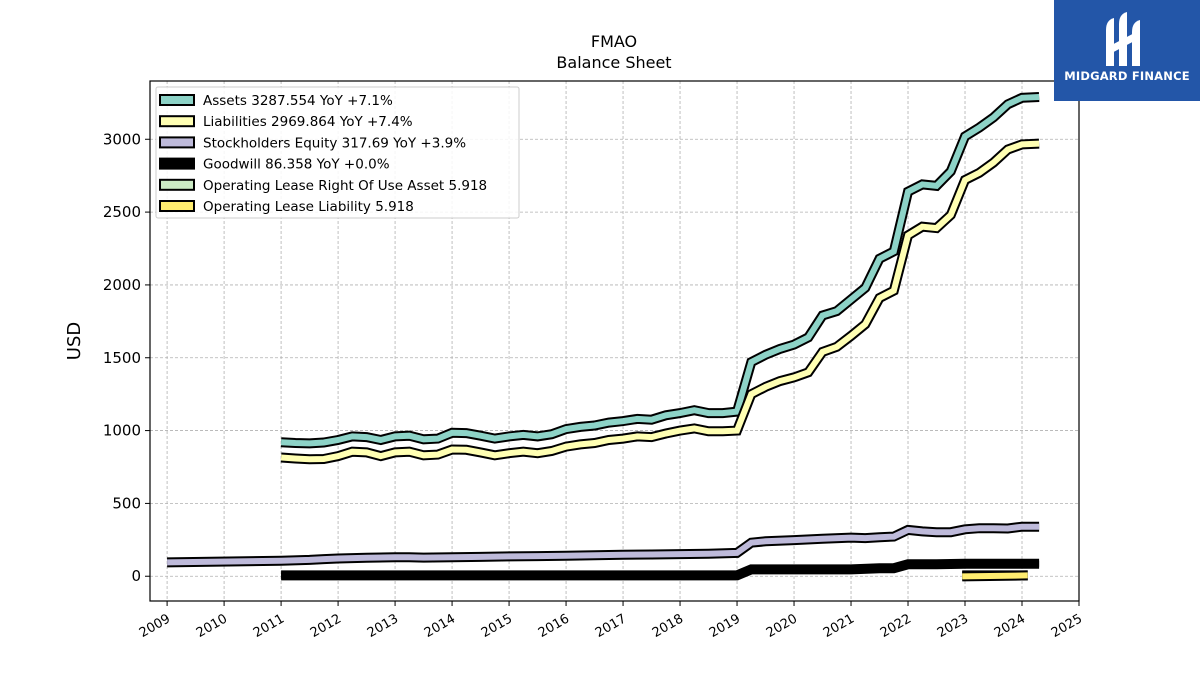  Describe the element at coordinates (603, 544) in the screenshot. I see `series-line-stockholders-equity` at that location.